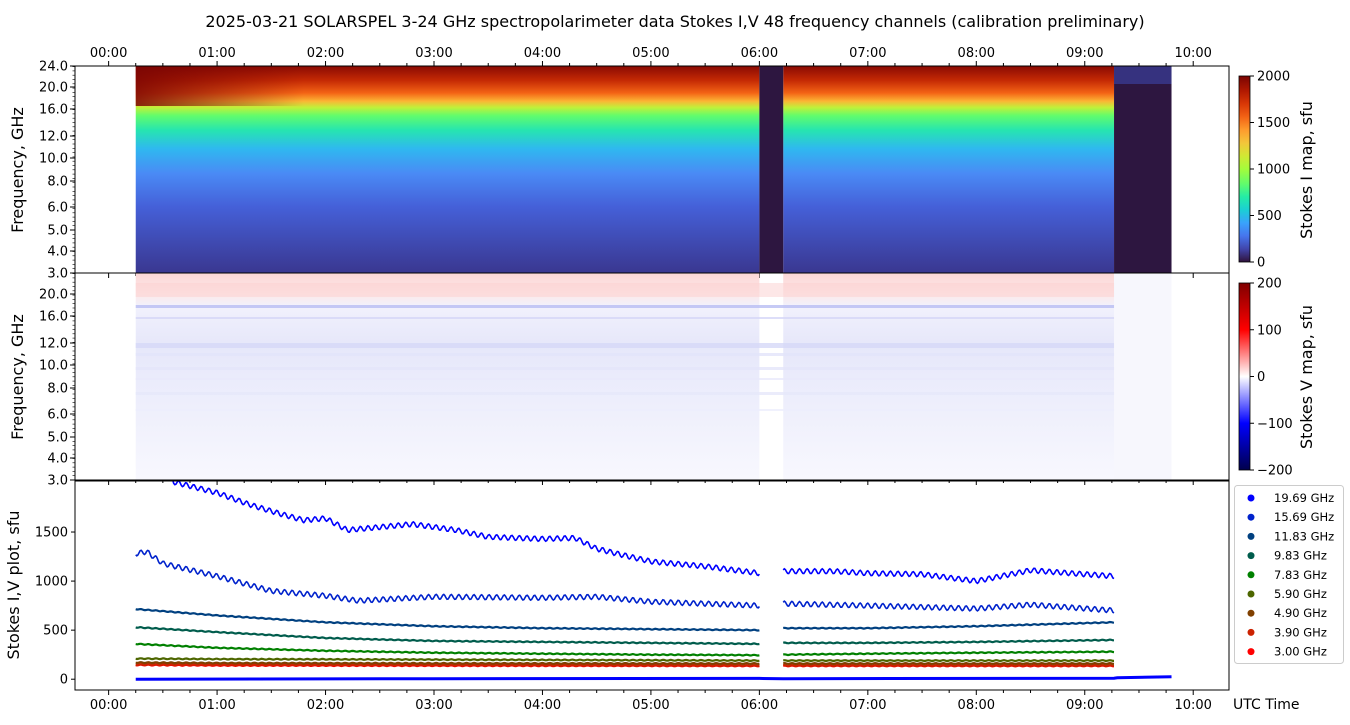 Image resolution: width=1350 pixels, height=725 pixels. I want to click on legend-label: 19.69 GHz, so click(1304, 498).